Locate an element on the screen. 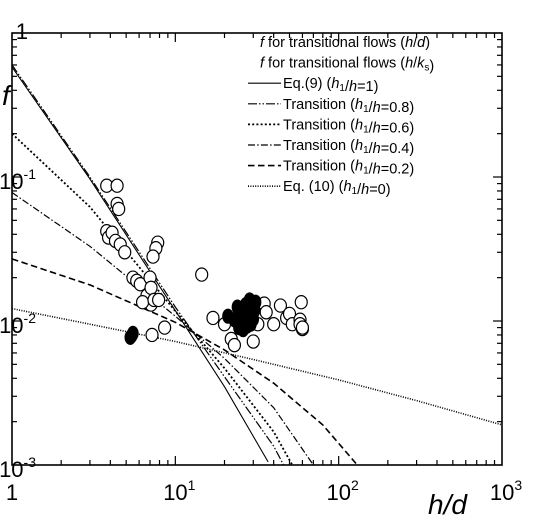  x-tick-label: 10¹ is located at coordinates (179, 491).